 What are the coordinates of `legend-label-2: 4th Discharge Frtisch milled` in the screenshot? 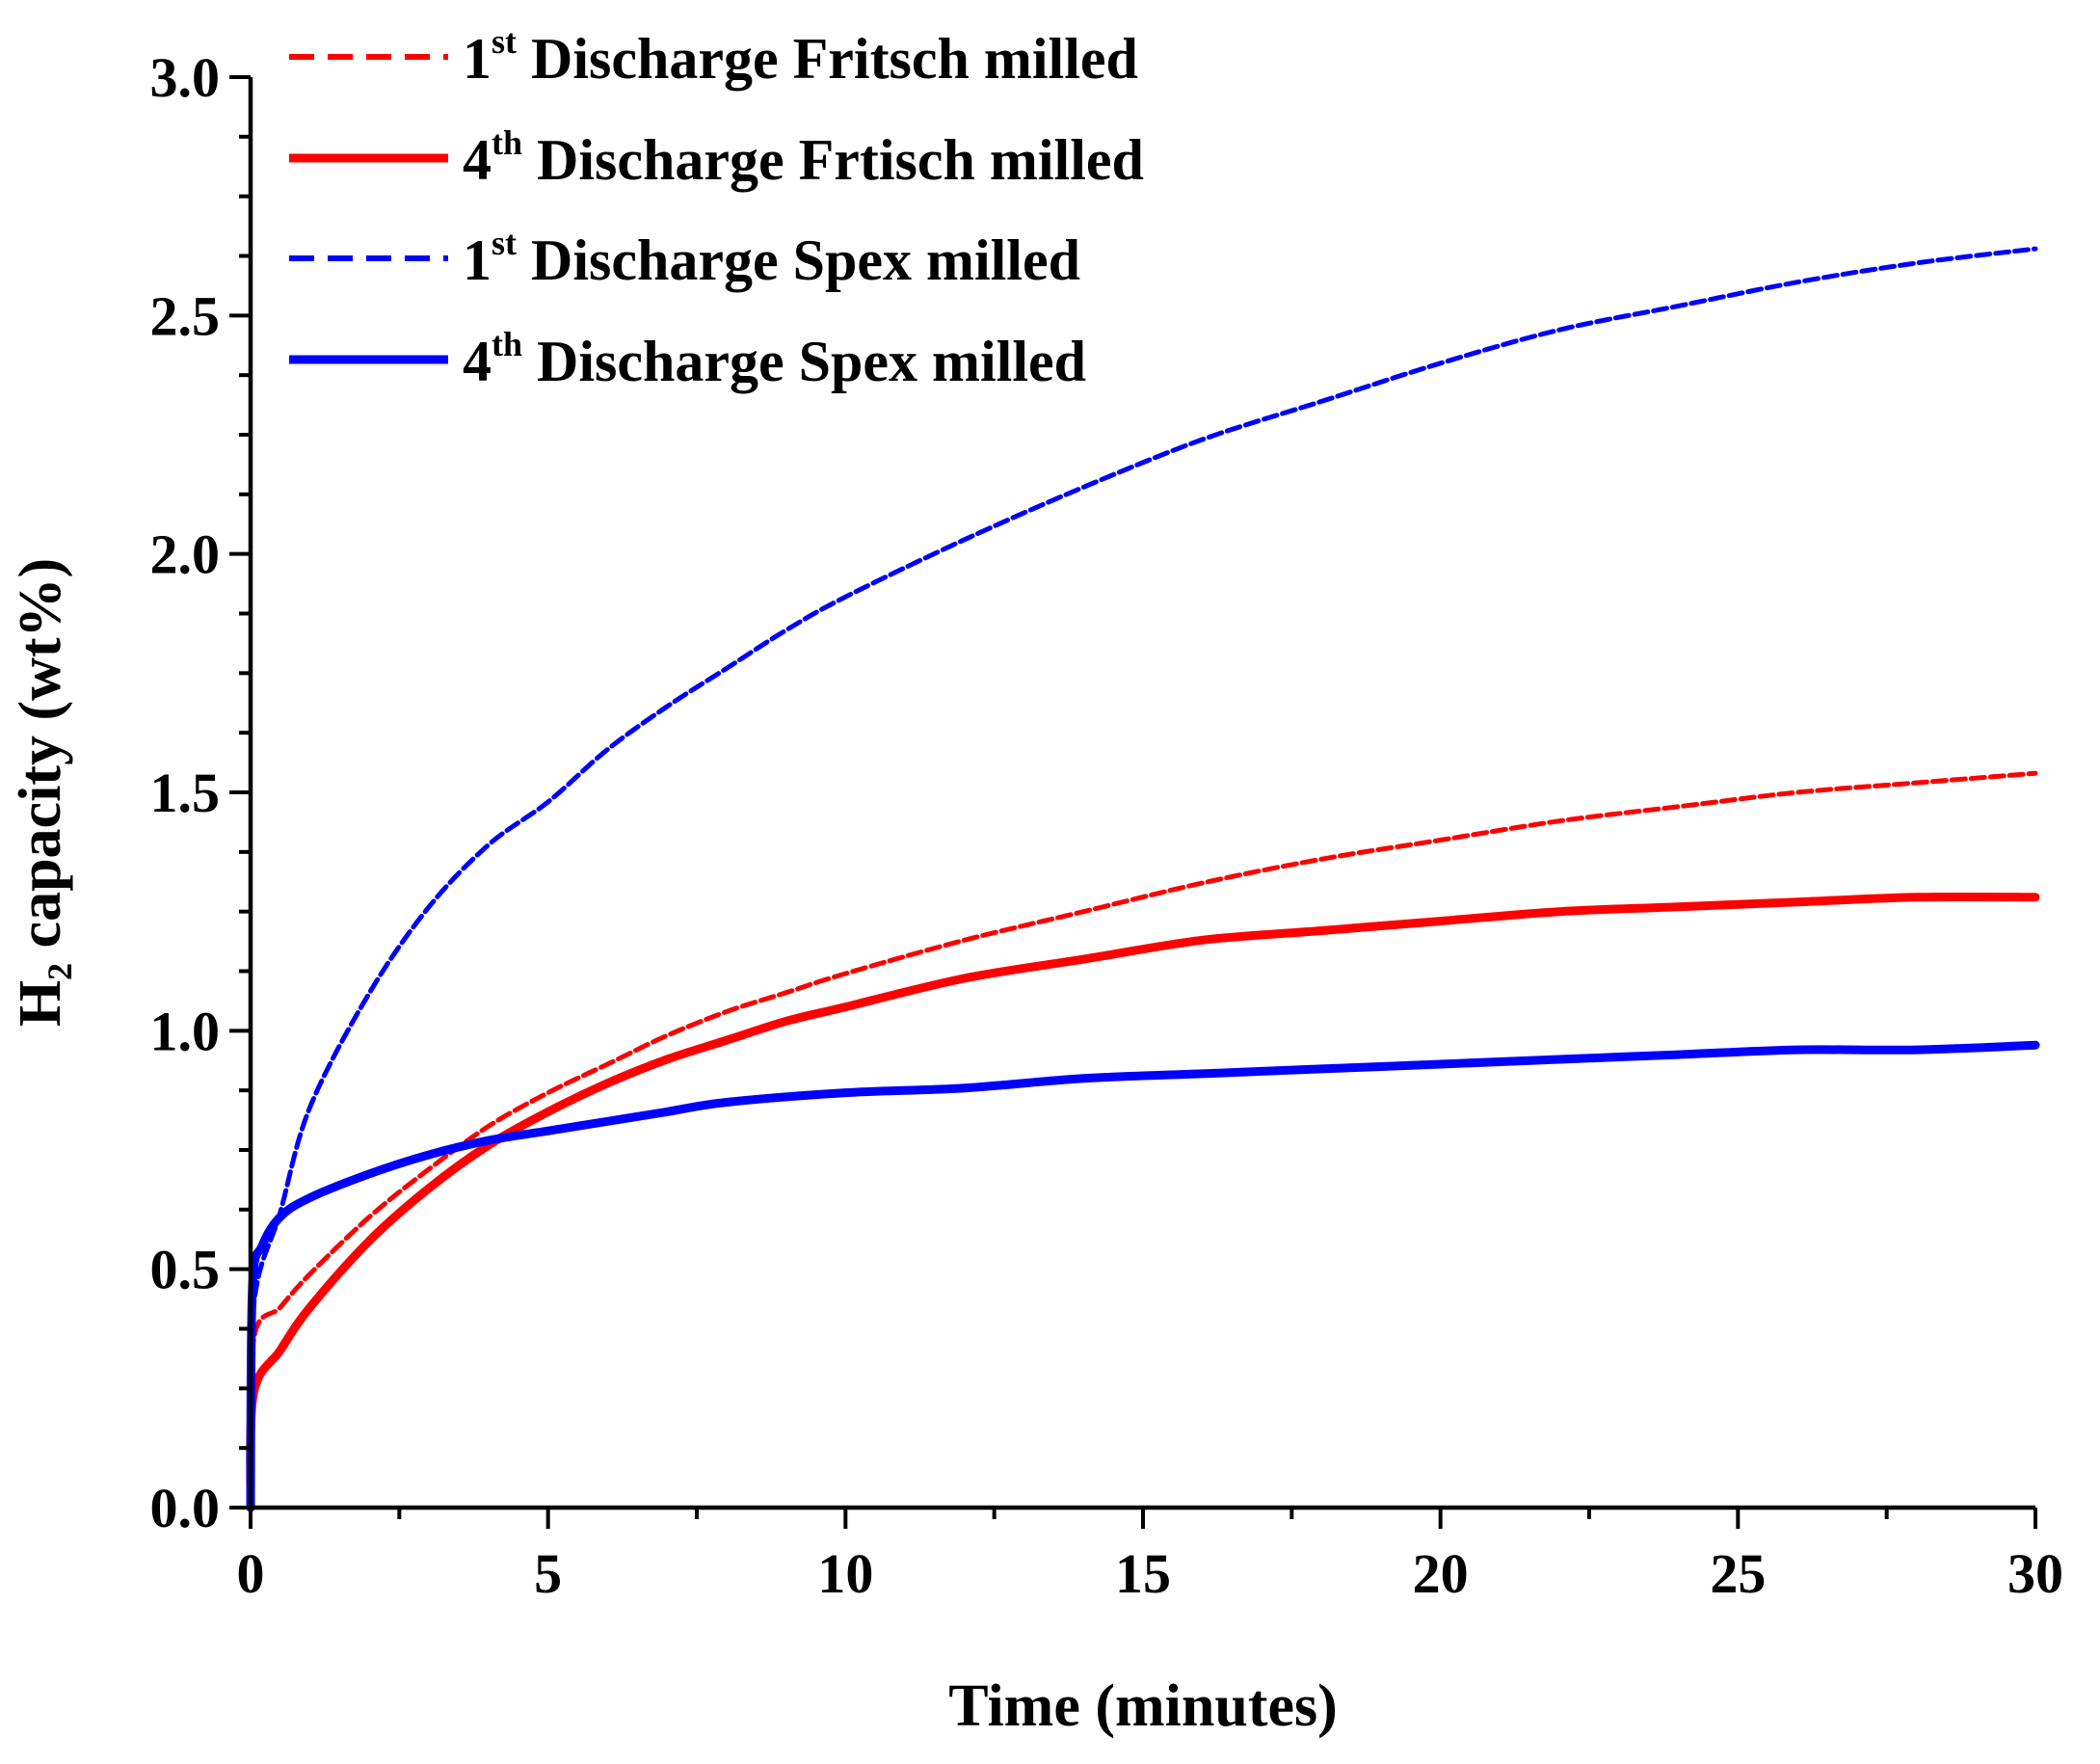 It's located at (804, 157).